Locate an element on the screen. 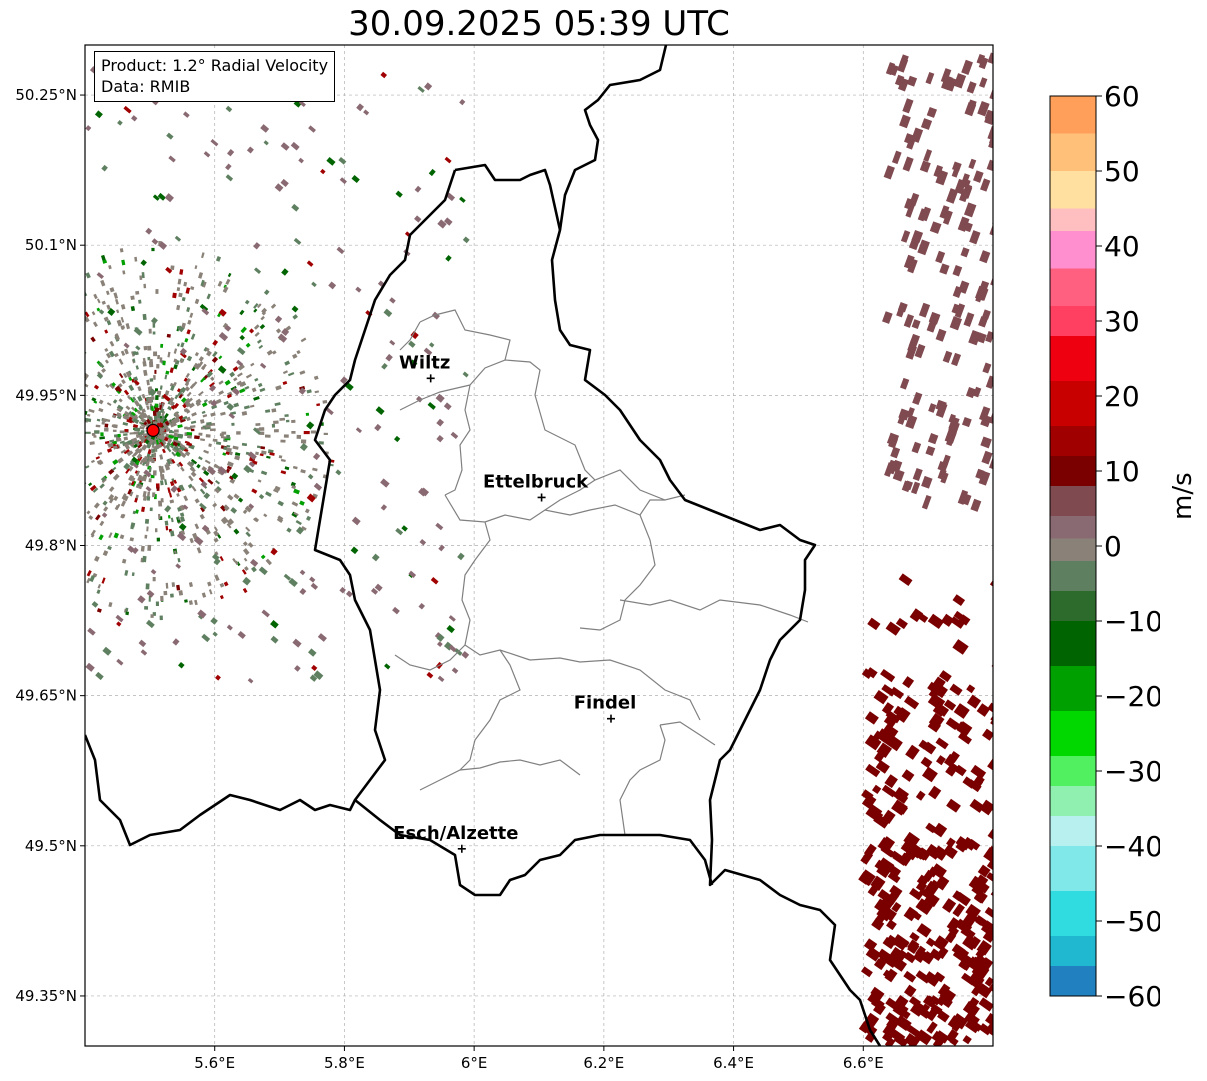 The width and height of the screenshot is (1207, 1081). colorbar-tick-label: −30 is located at coordinates (1132, 771).